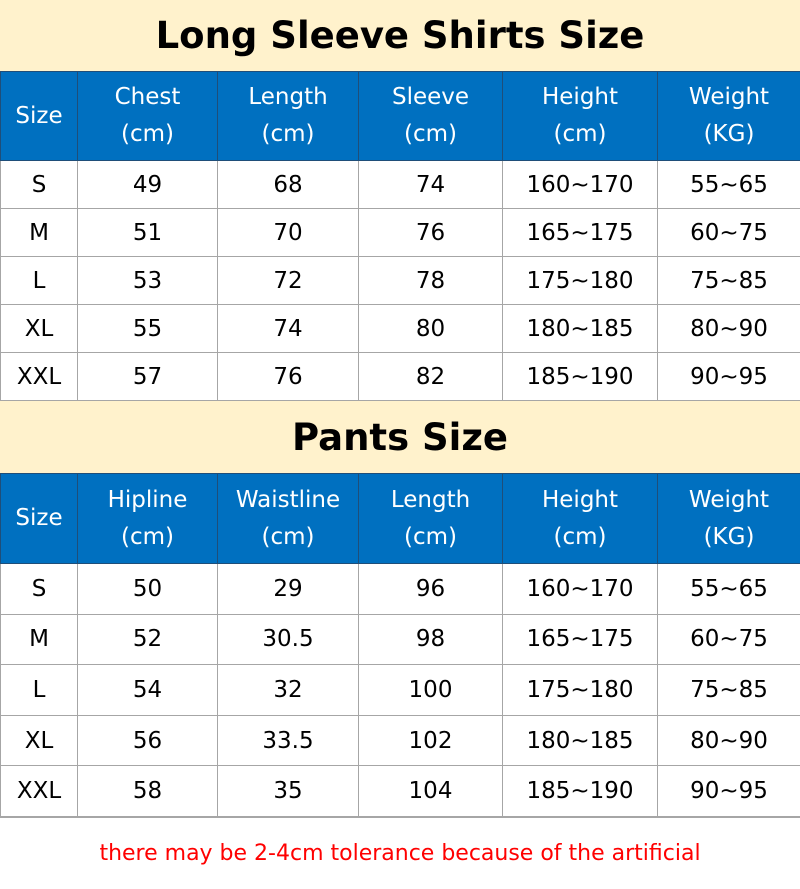  I want to click on value-cell: 29, so click(288, 589).